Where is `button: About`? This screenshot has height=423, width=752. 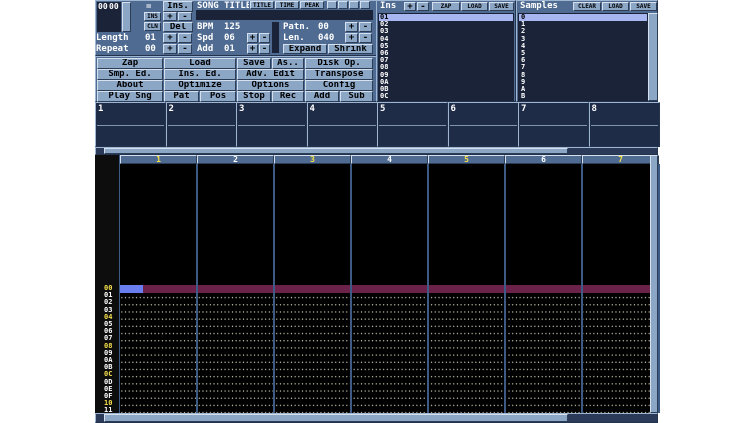 button: About is located at coordinates (130, 85).